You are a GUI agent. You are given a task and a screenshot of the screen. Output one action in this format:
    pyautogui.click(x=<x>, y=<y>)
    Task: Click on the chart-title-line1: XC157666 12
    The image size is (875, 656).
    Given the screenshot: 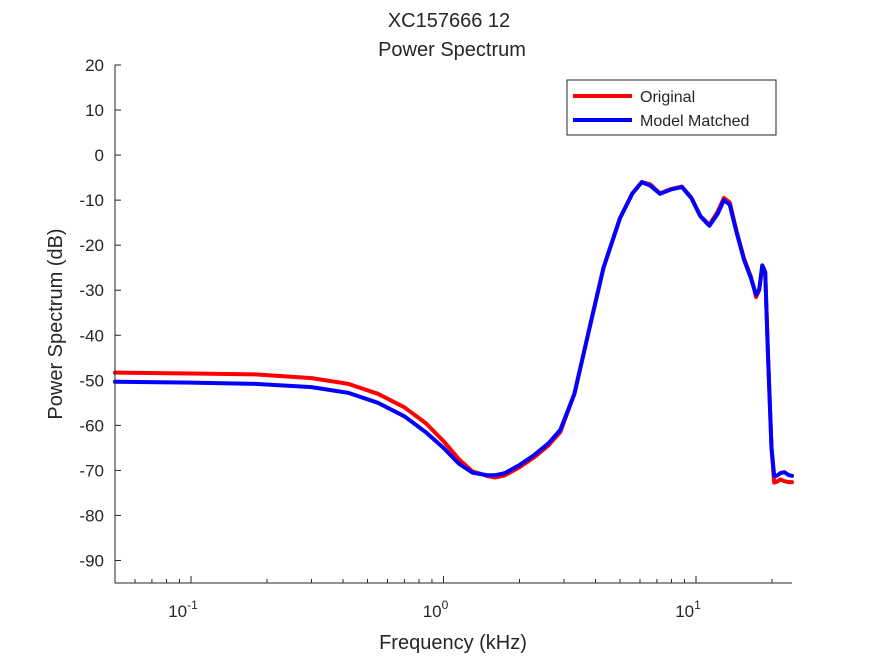 What is the action you would take?
    pyautogui.click(x=449, y=21)
    